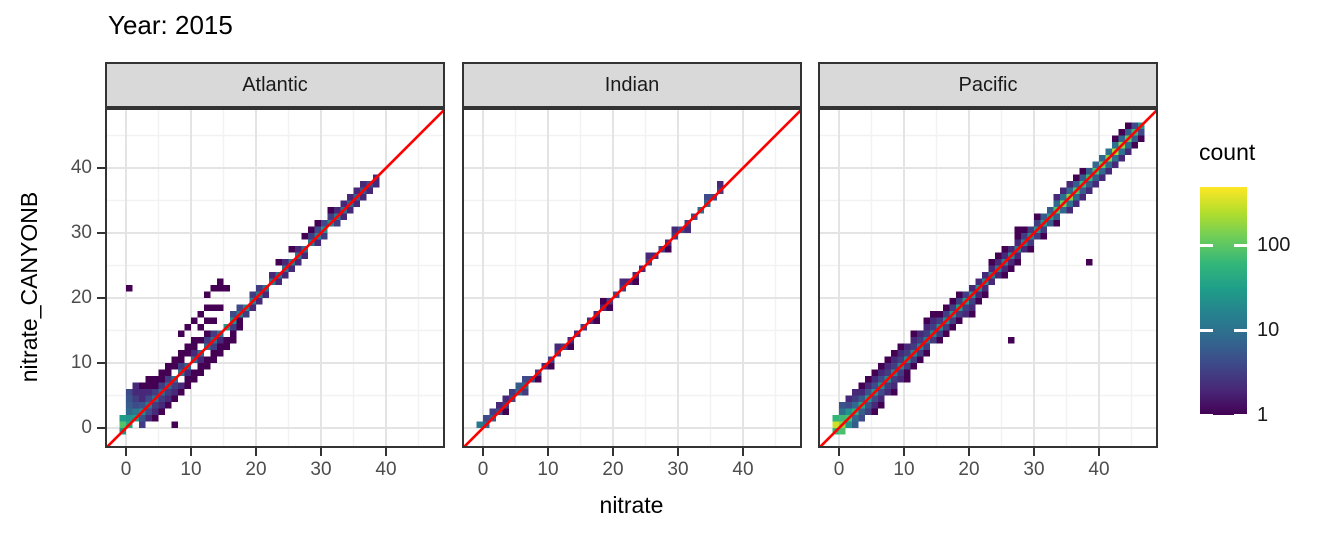 This screenshot has width=1344, height=537. Describe the element at coordinates (1268, 330) in the screenshot. I see `legend-tick-label: 10` at that location.